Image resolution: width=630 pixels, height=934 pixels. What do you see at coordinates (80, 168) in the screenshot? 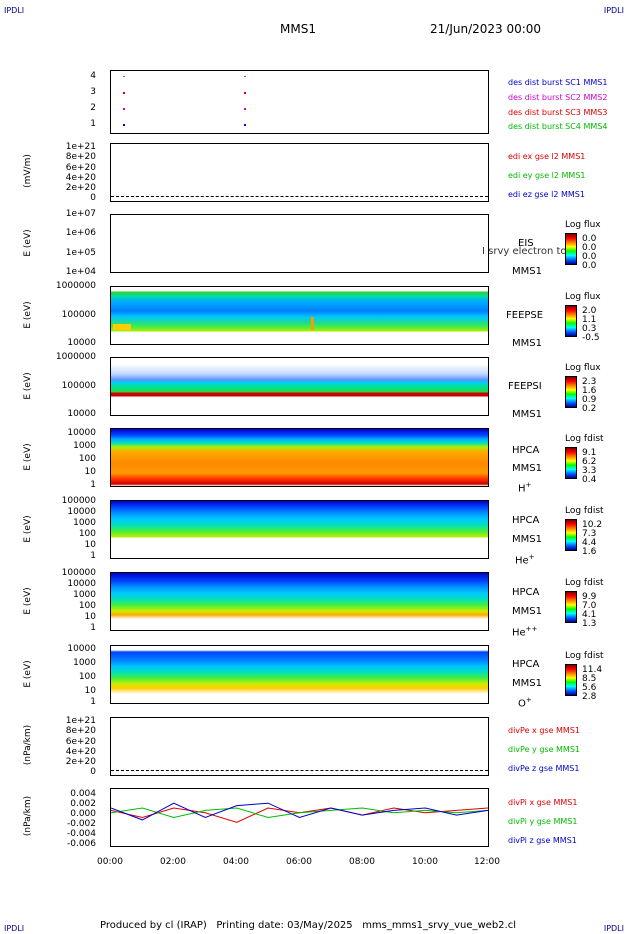
I see `tick: 6e+20` at bounding box center [80, 168].